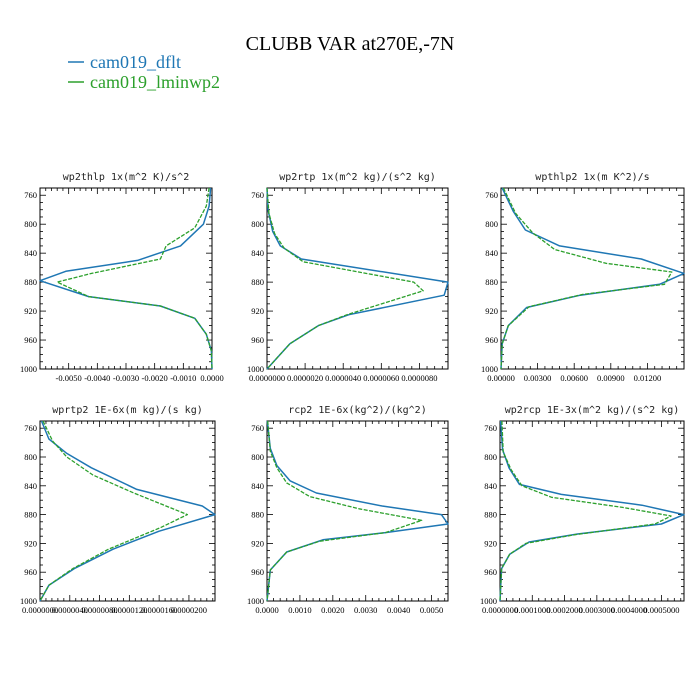 The width and height of the screenshot is (700, 700). What do you see at coordinates (648, 378) in the screenshot?
I see `x-tick-label: 0.01200` at bounding box center [648, 378].